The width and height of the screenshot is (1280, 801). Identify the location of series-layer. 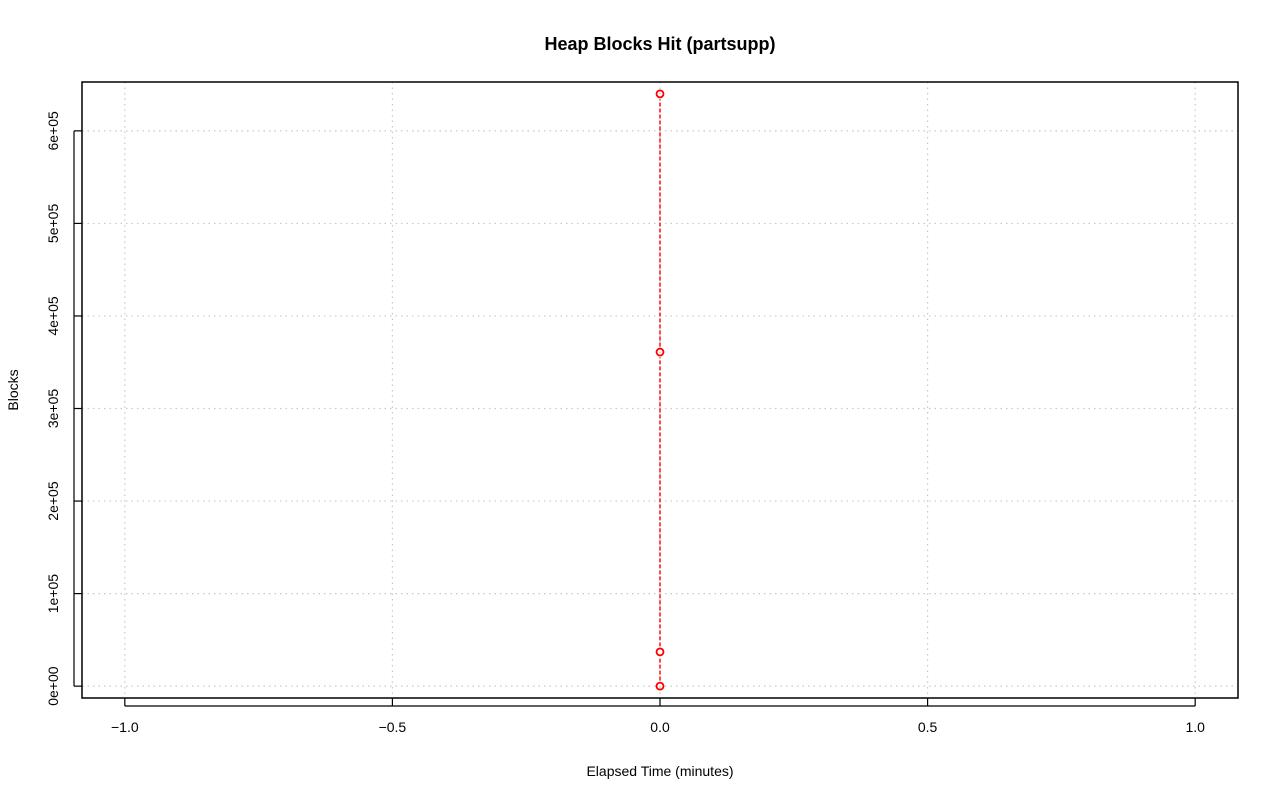
(660, 390).